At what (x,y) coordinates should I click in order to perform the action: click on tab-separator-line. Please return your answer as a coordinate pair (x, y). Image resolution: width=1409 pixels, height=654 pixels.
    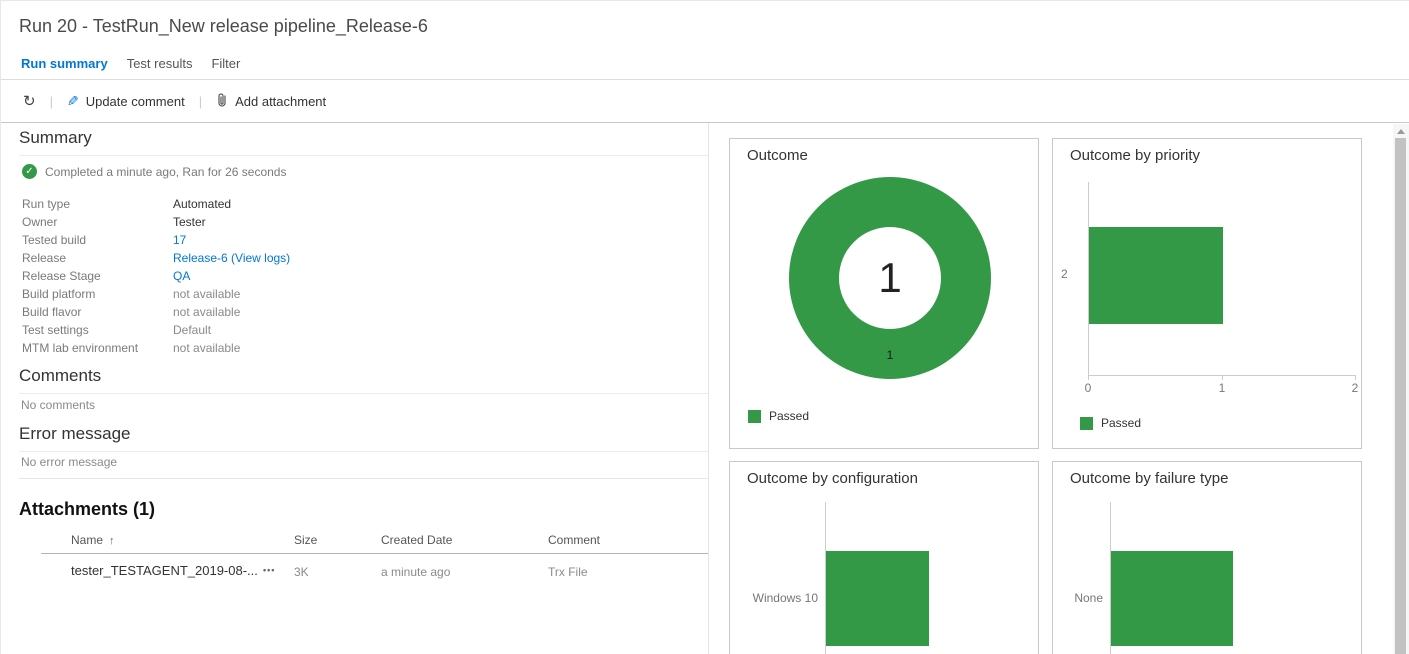
    Looking at the image, I should click on (705, 79).